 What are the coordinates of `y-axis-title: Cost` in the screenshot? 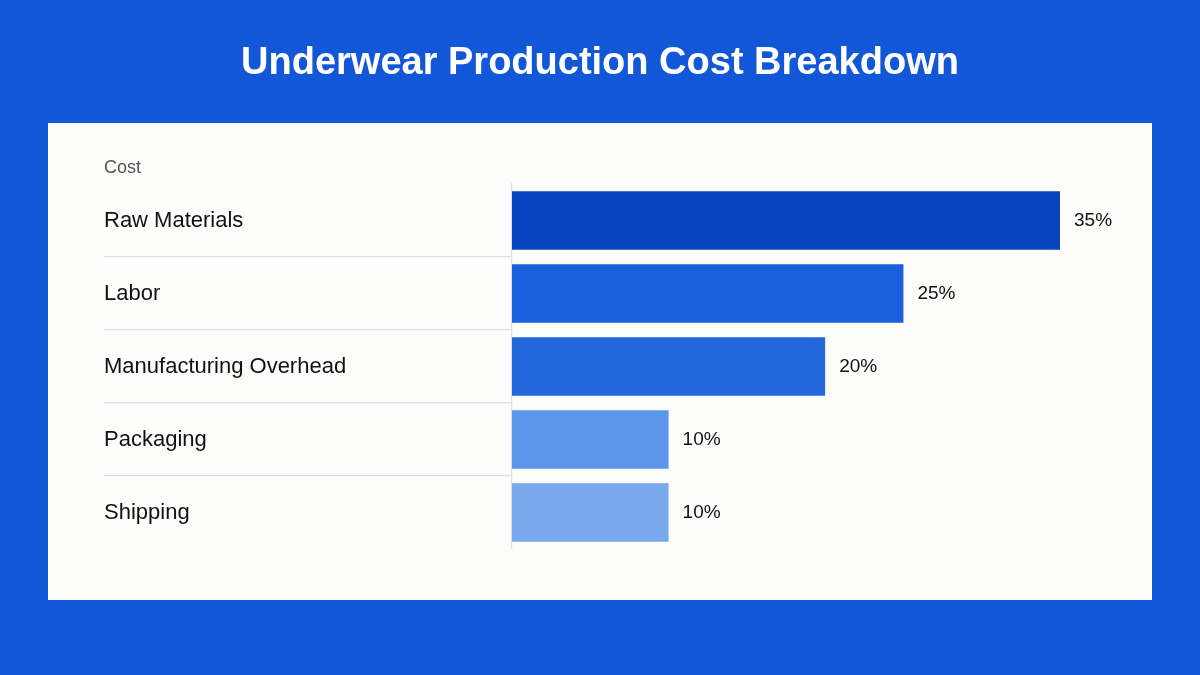 It's located at (123, 166).